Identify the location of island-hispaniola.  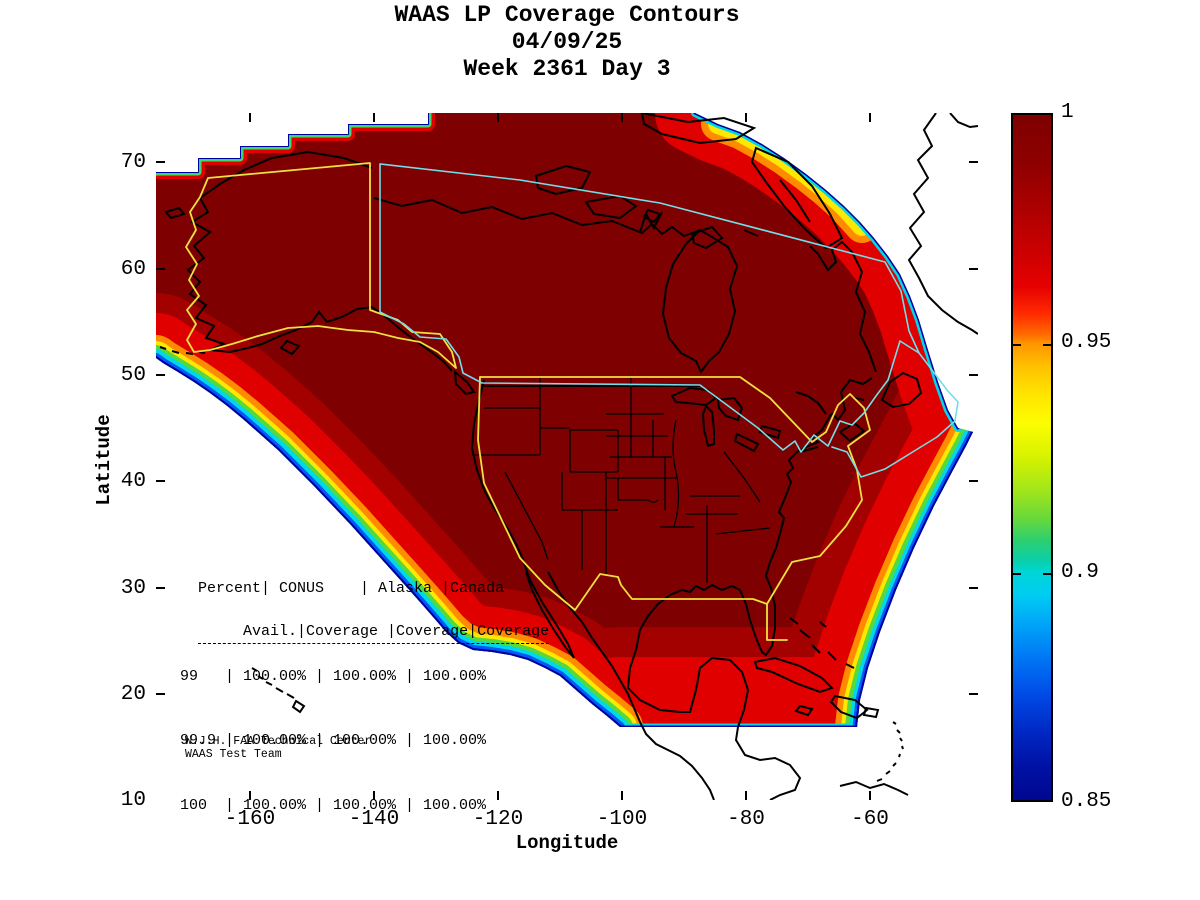
(849, 707).